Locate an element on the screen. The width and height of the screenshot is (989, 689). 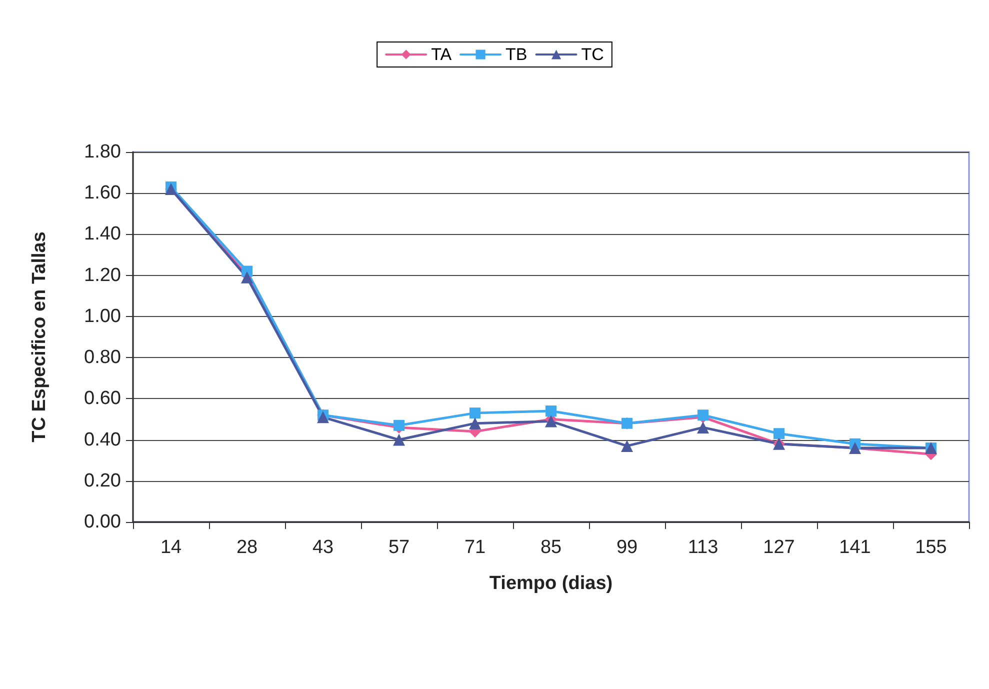
y-tick-label: 0.80 is located at coordinates (102, 357).